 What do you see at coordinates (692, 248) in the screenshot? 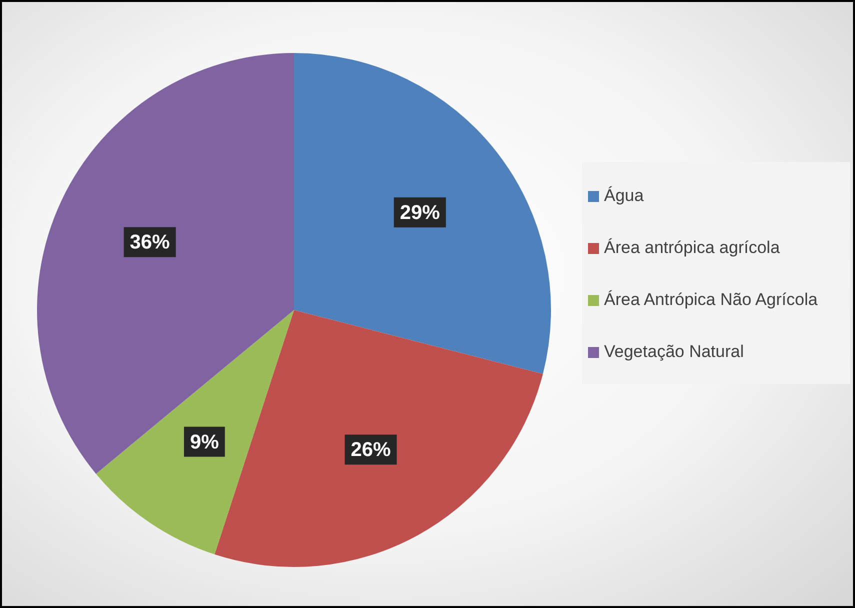
I see `legend-label: Área antrópica agrícola` at bounding box center [692, 248].